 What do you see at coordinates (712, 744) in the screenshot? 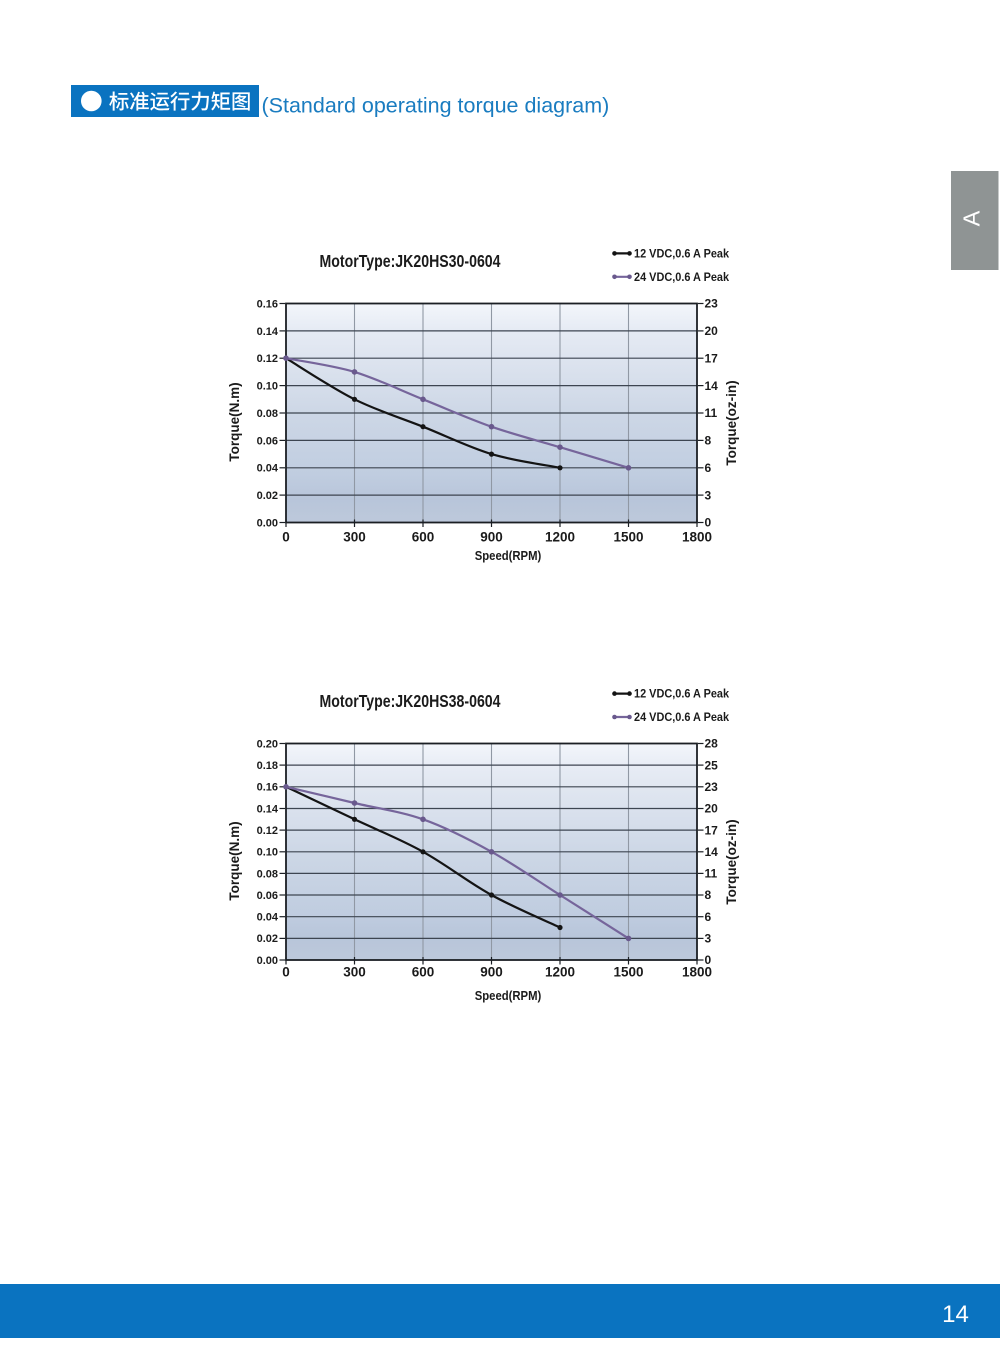
I see `svg-text: 28` at bounding box center [712, 744].